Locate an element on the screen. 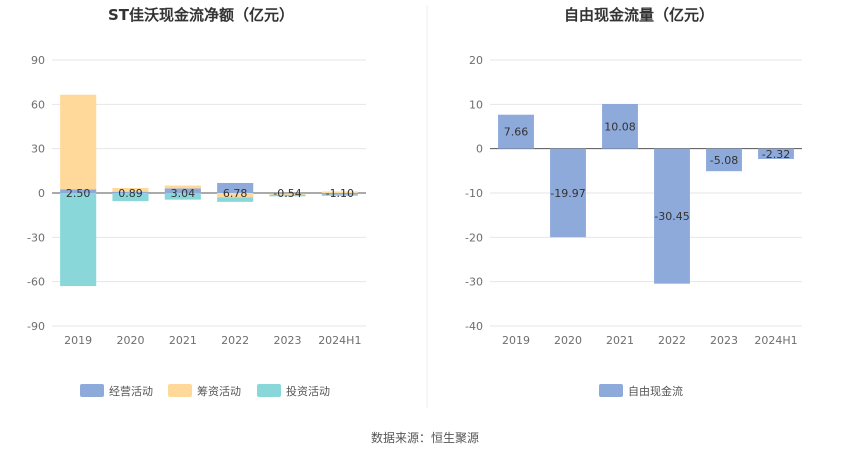 Image resolution: width=850 pixels, height=459 pixels. bar-筹资活动-2023 is located at coordinates (287, 194).